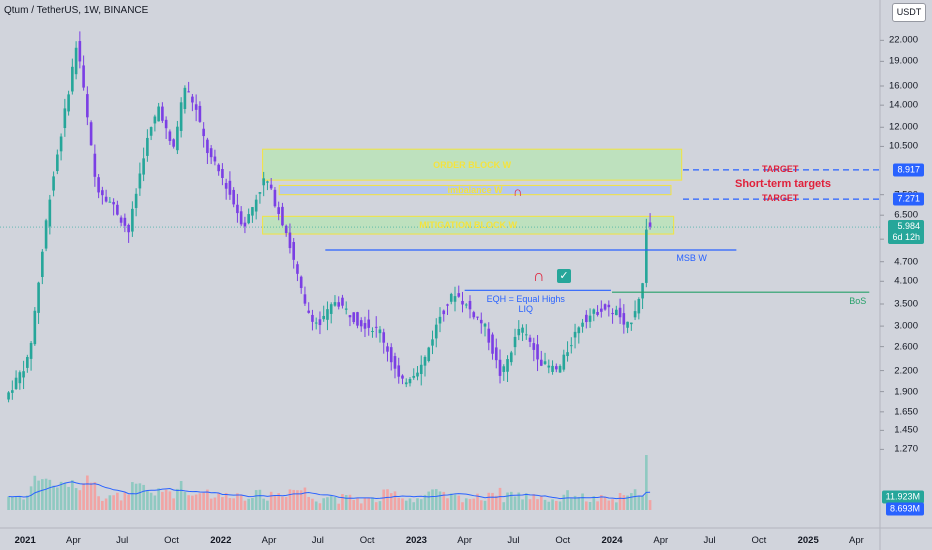  What do you see at coordinates (906, 326) in the screenshot?
I see `y-tick-label: 3.000` at bounding box center [906, 326].